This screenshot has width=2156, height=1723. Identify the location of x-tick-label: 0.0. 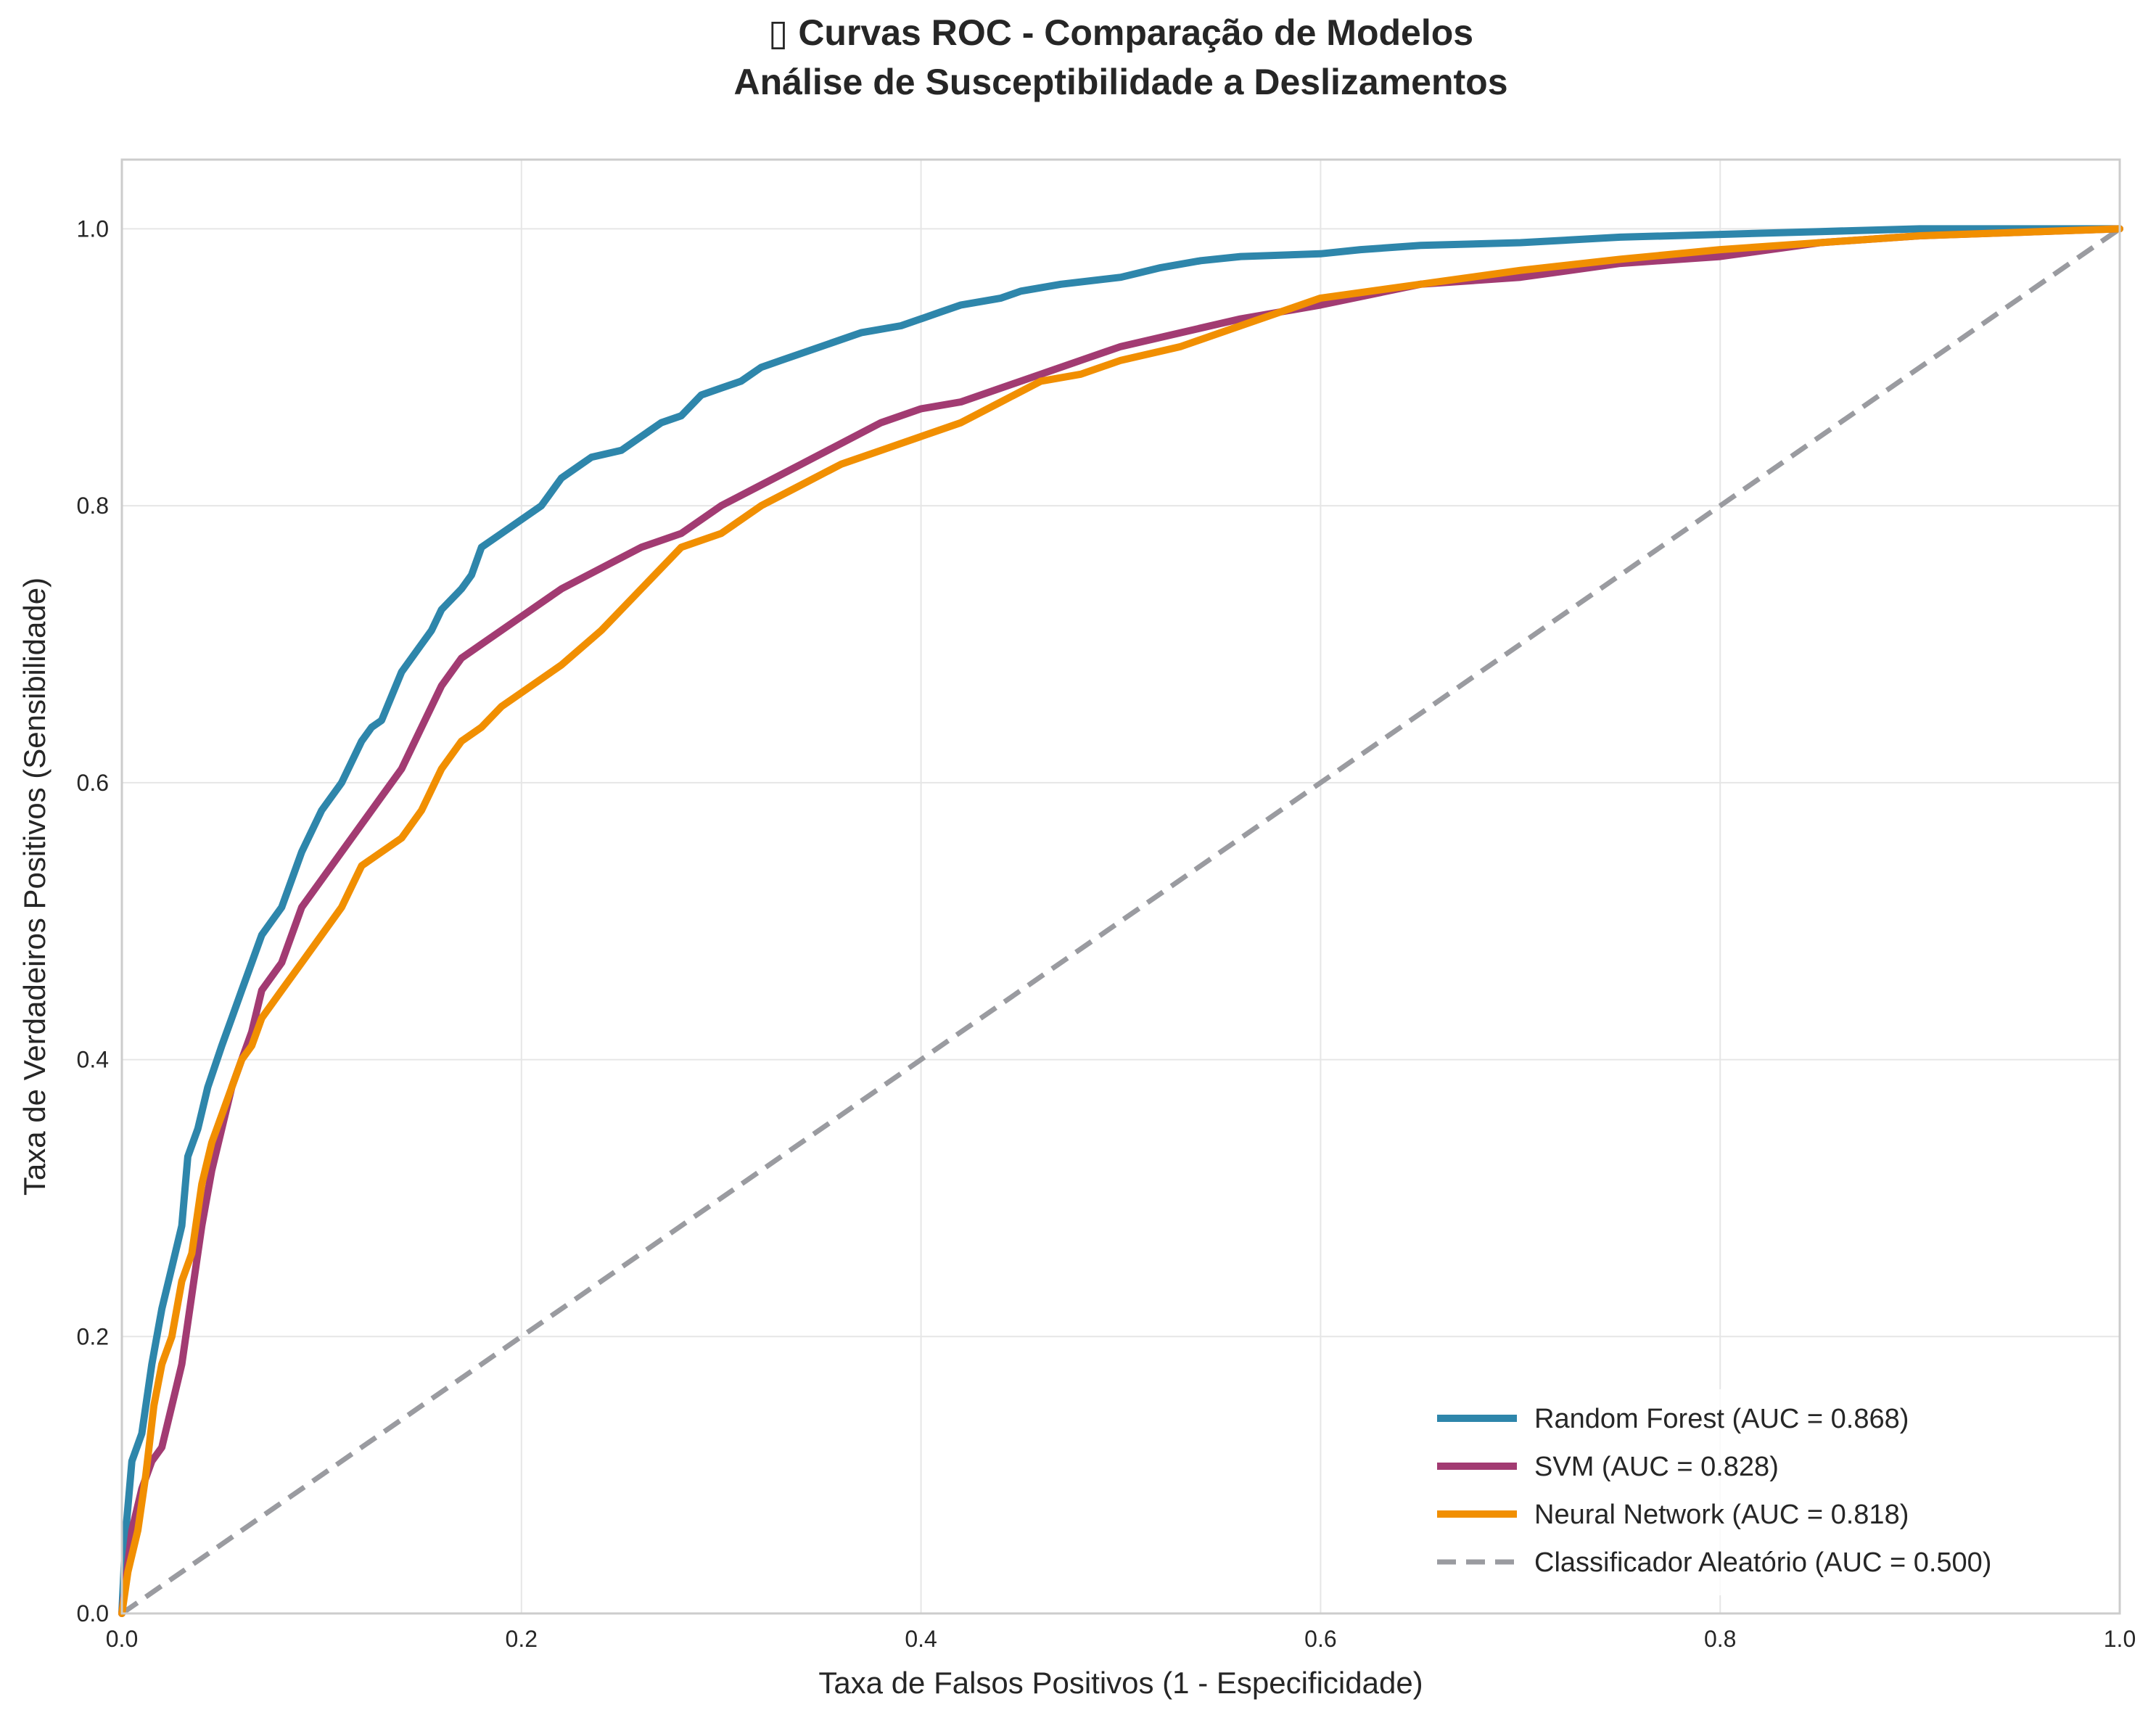
(122, 1639).